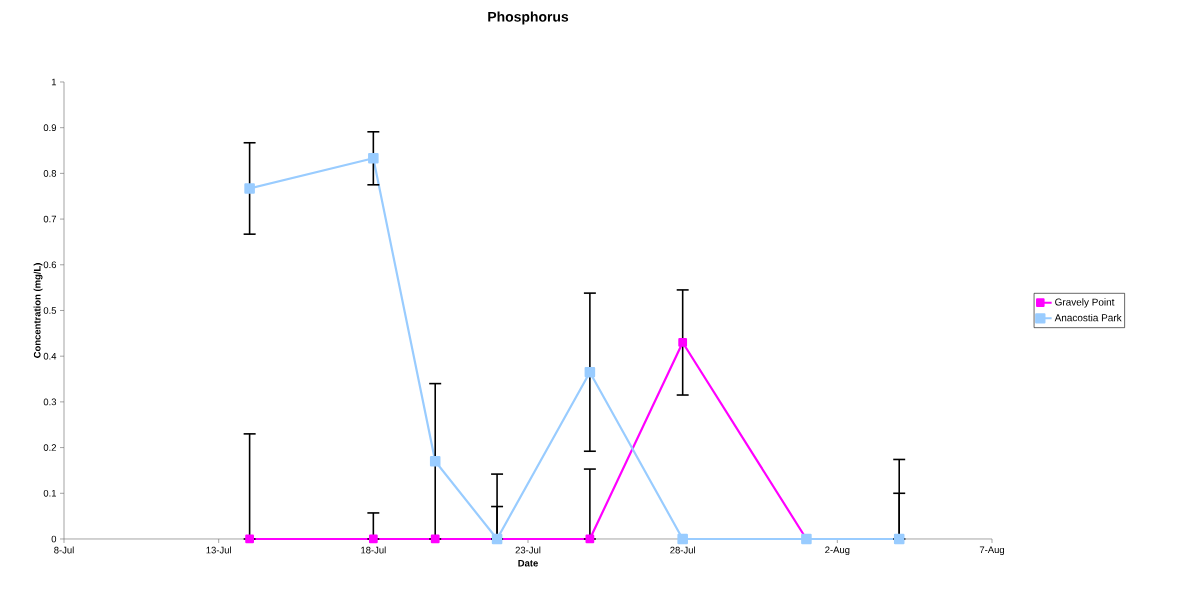 The width and height of the screenshot is (1193, 593). Describe the element at coordinates (682, 550) in the screenshot. I see `x-tick-label: 28-Jul` at that location.